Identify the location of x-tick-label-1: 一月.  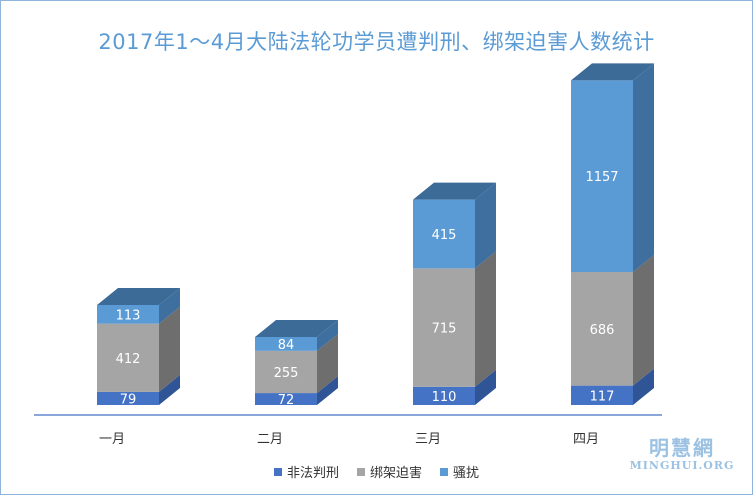
(112, 439).